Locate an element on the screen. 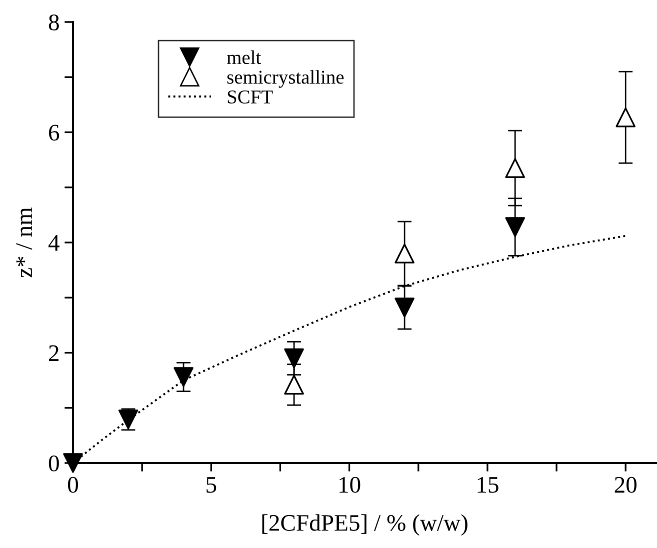 This screenshot has width=657, height=548. y-tick-label: 0 is located at coordinates (53, 463).